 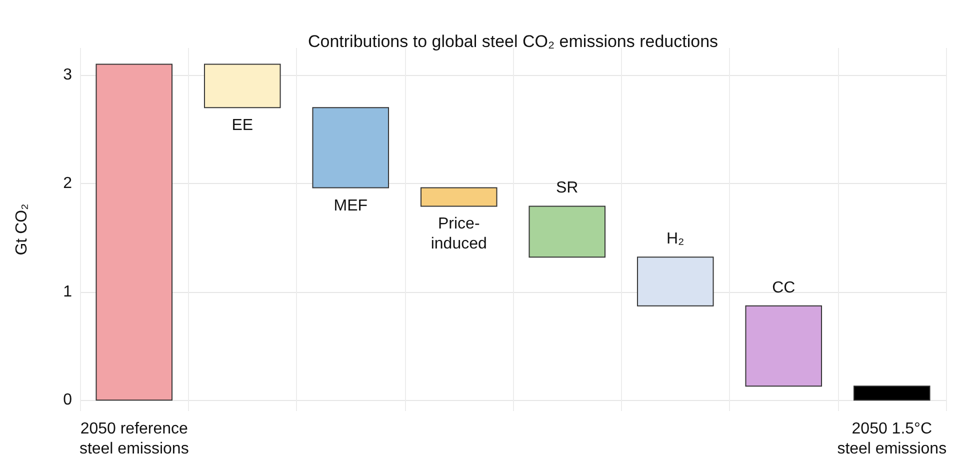 What do you see at coordinates (243, 125) in the screenshot?
I see `x-tick-label: EE` at bounding box center [243, 125].